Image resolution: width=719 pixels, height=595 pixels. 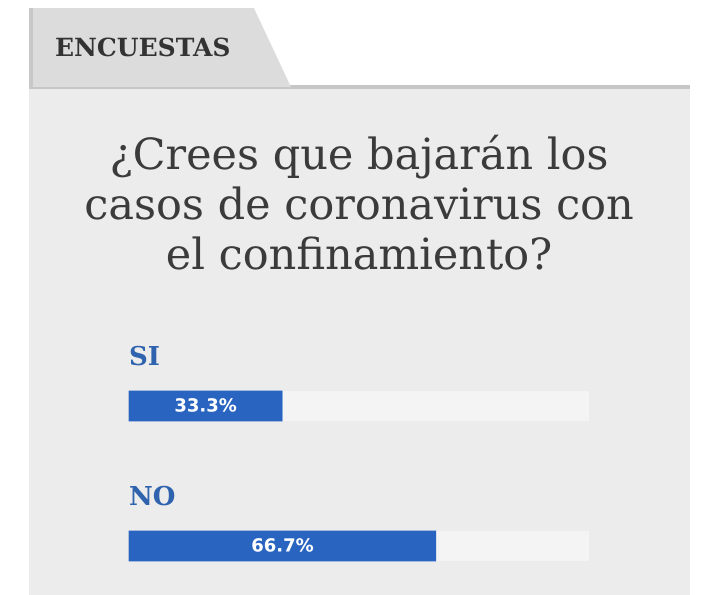 I want to click on y-tick-label: NO, so click(x=152, y=497).